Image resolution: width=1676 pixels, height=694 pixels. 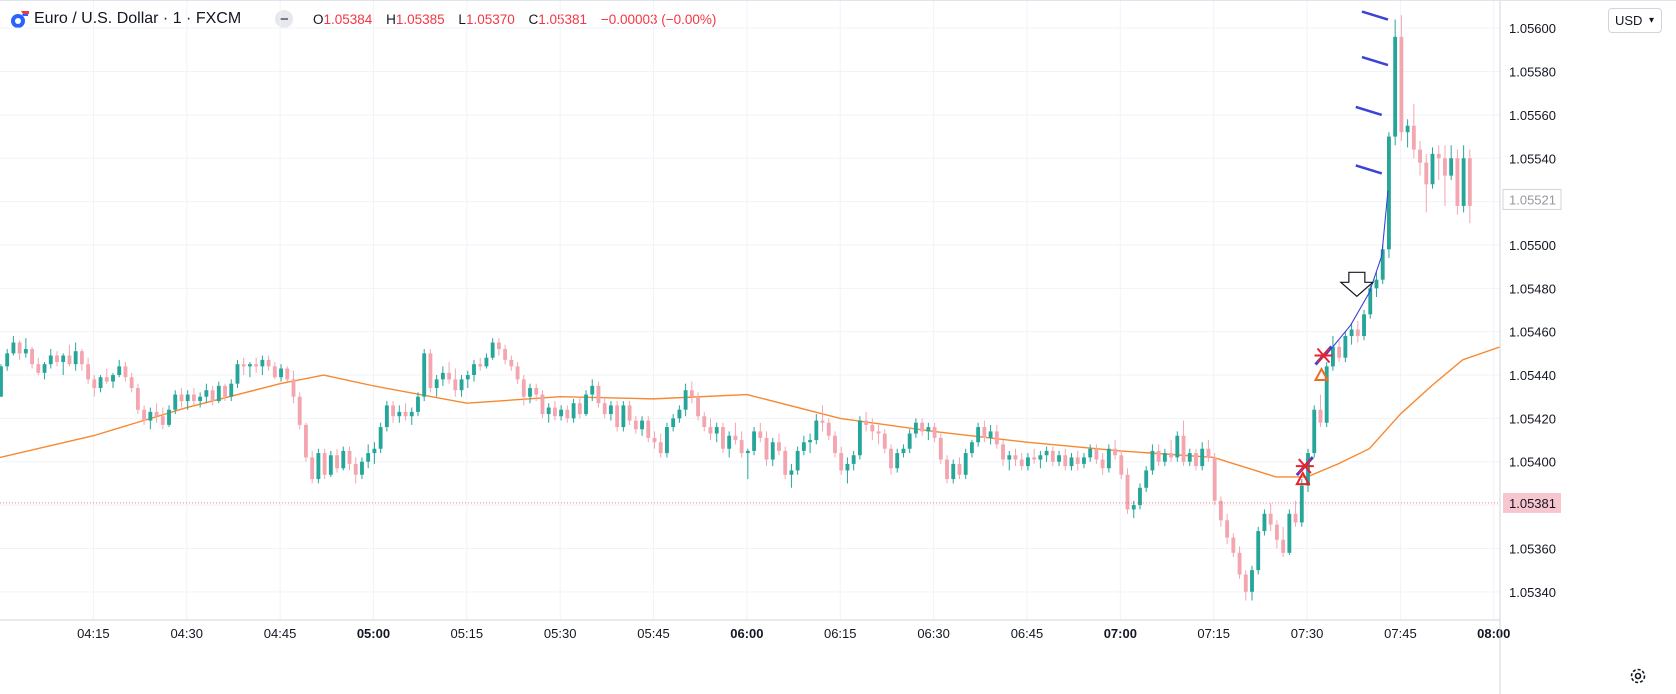 What do you see at coordinates (1305, 466) in the screenshot?
I see `star-arm` at bounding box center [1305, 466].